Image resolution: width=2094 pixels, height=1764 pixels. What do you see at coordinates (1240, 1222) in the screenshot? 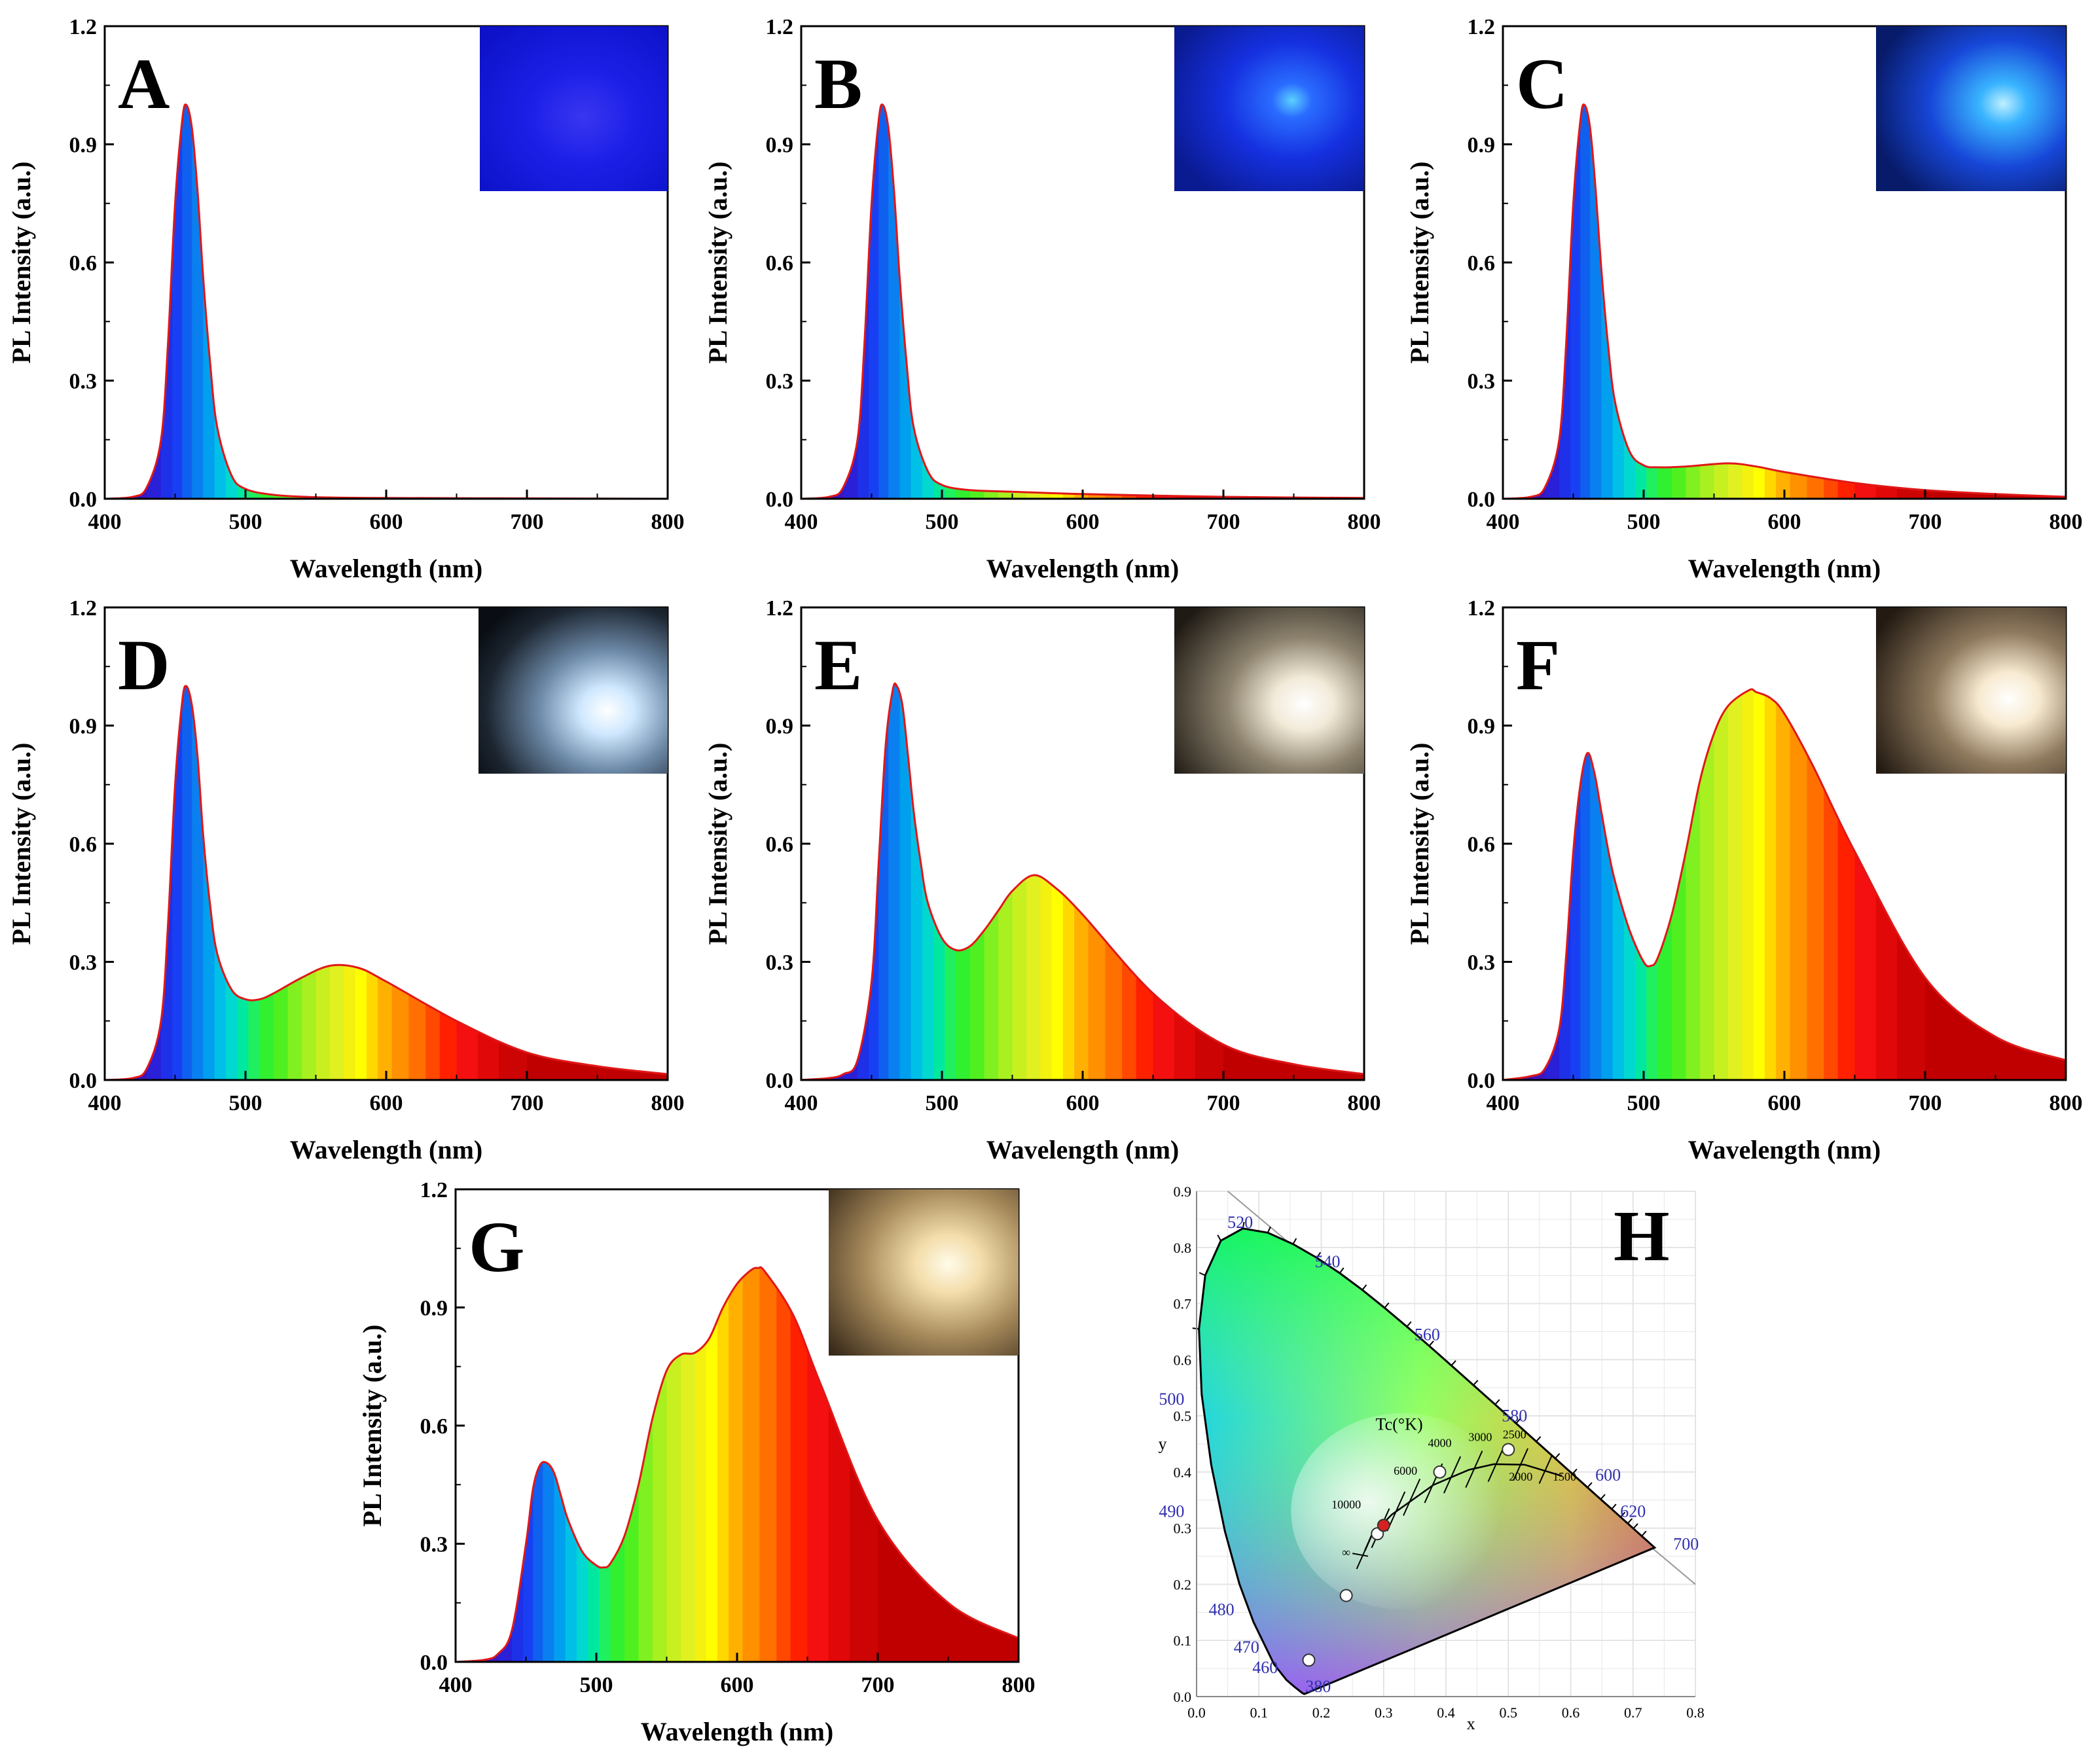
I see `wavelength-label: 520` at bounding box center [1240, 1222].